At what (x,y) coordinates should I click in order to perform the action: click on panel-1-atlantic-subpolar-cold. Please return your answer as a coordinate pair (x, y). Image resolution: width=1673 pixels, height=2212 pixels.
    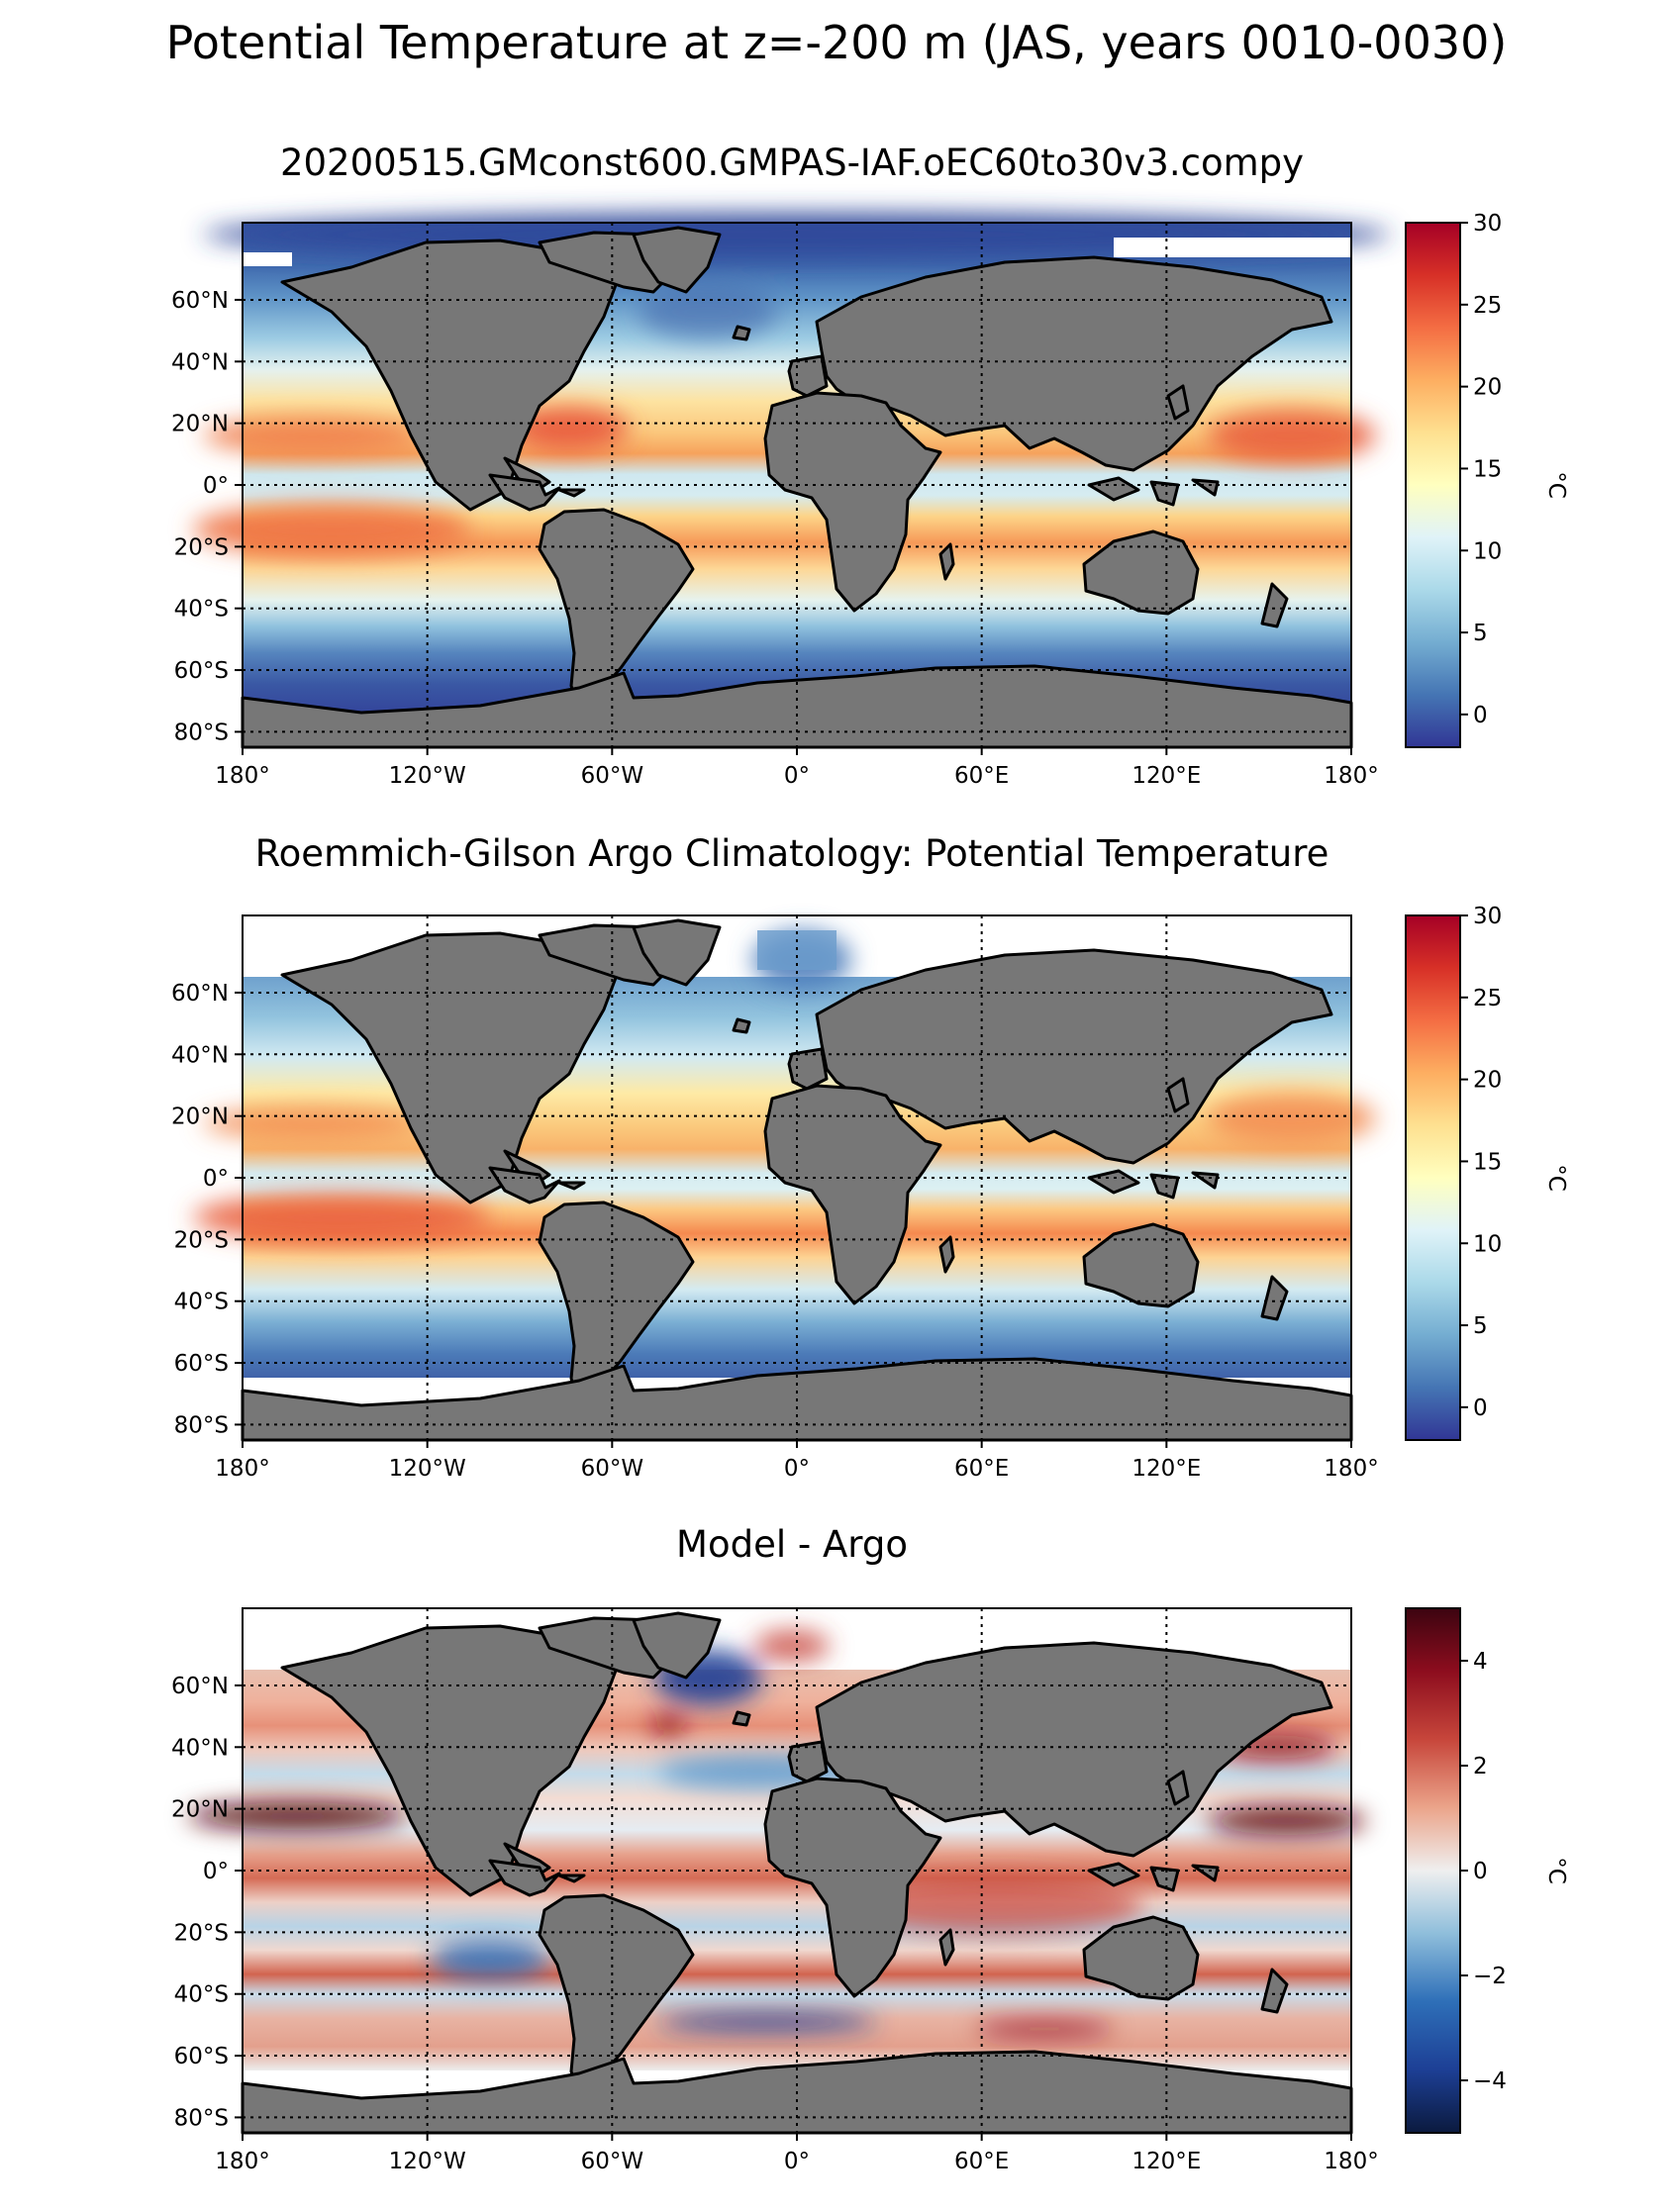
    Looking at the image, I should click on (708, 311).